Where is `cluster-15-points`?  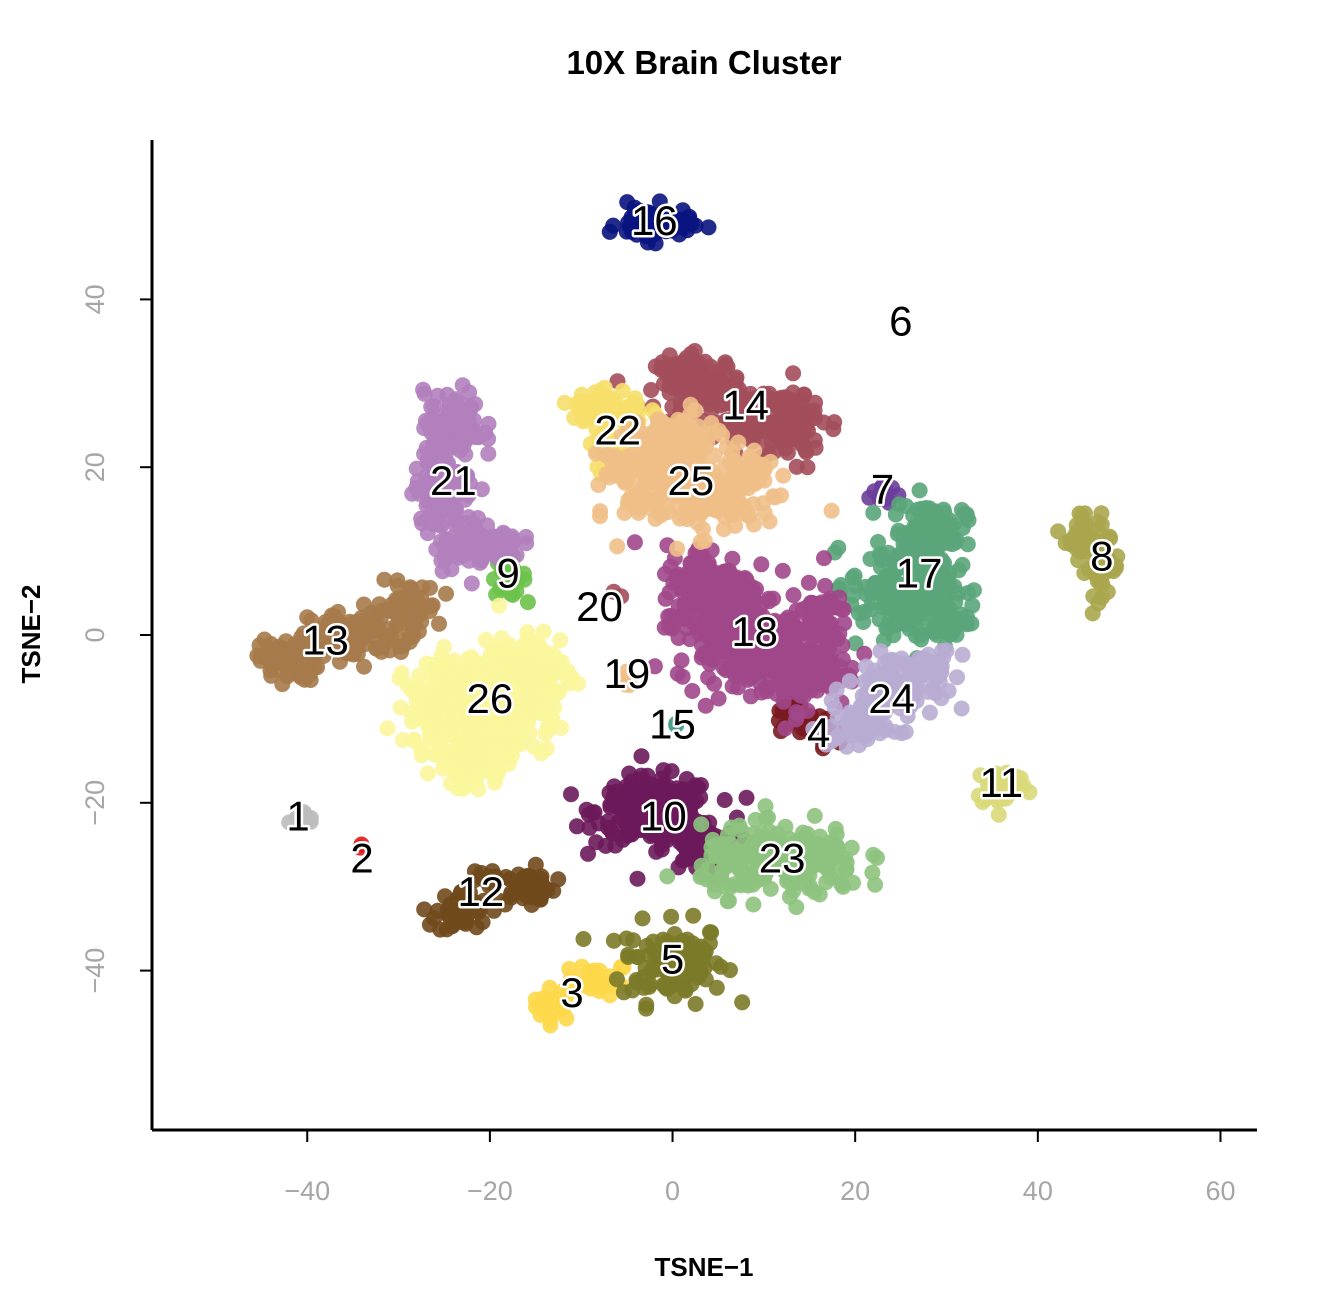 cluster-15-points is located at coordinates (676, 724).